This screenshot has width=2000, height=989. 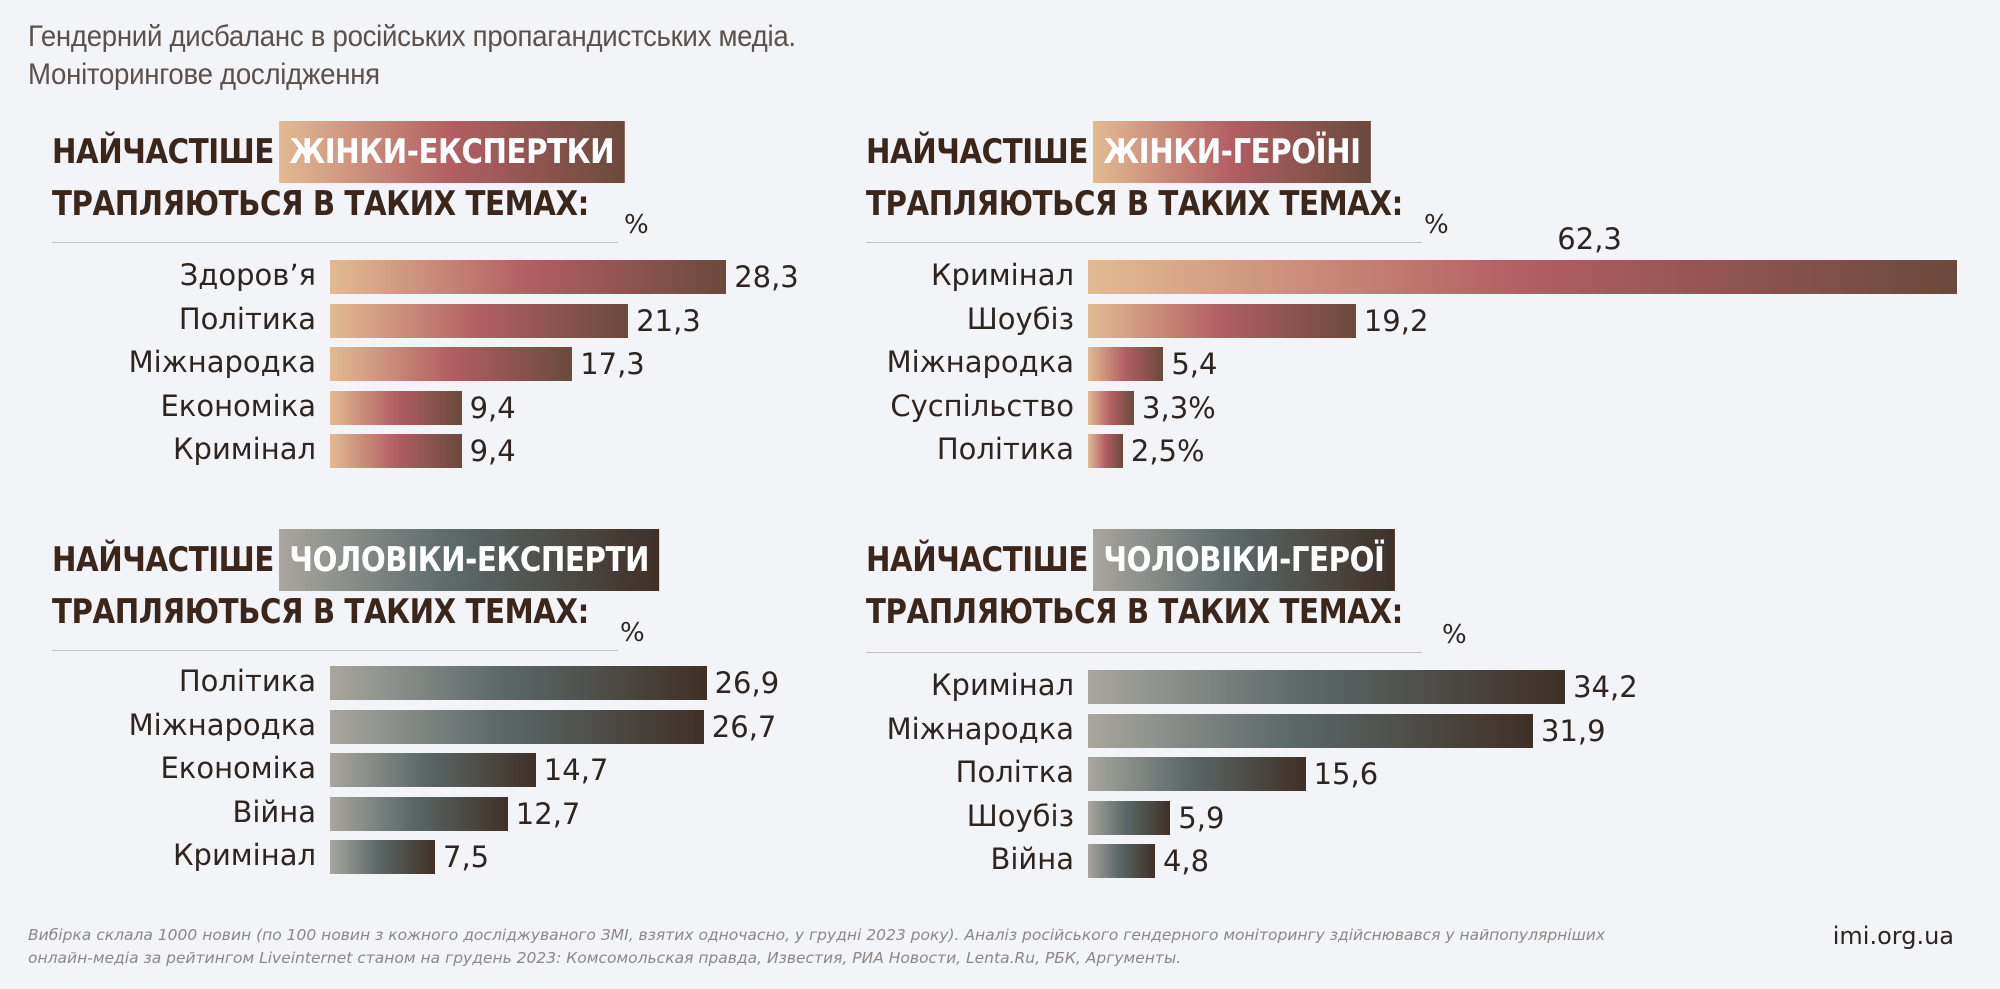 What do you see at coordinates (1201, 817) in the screenshot?
I see `value-label: 5,9` at bounding box center [1201, 817].